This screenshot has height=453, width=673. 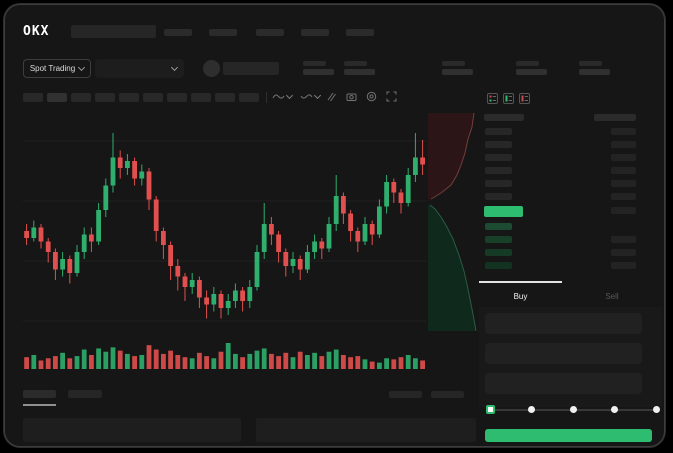 I want to click on slider-handle, so click(x=490, y=409).